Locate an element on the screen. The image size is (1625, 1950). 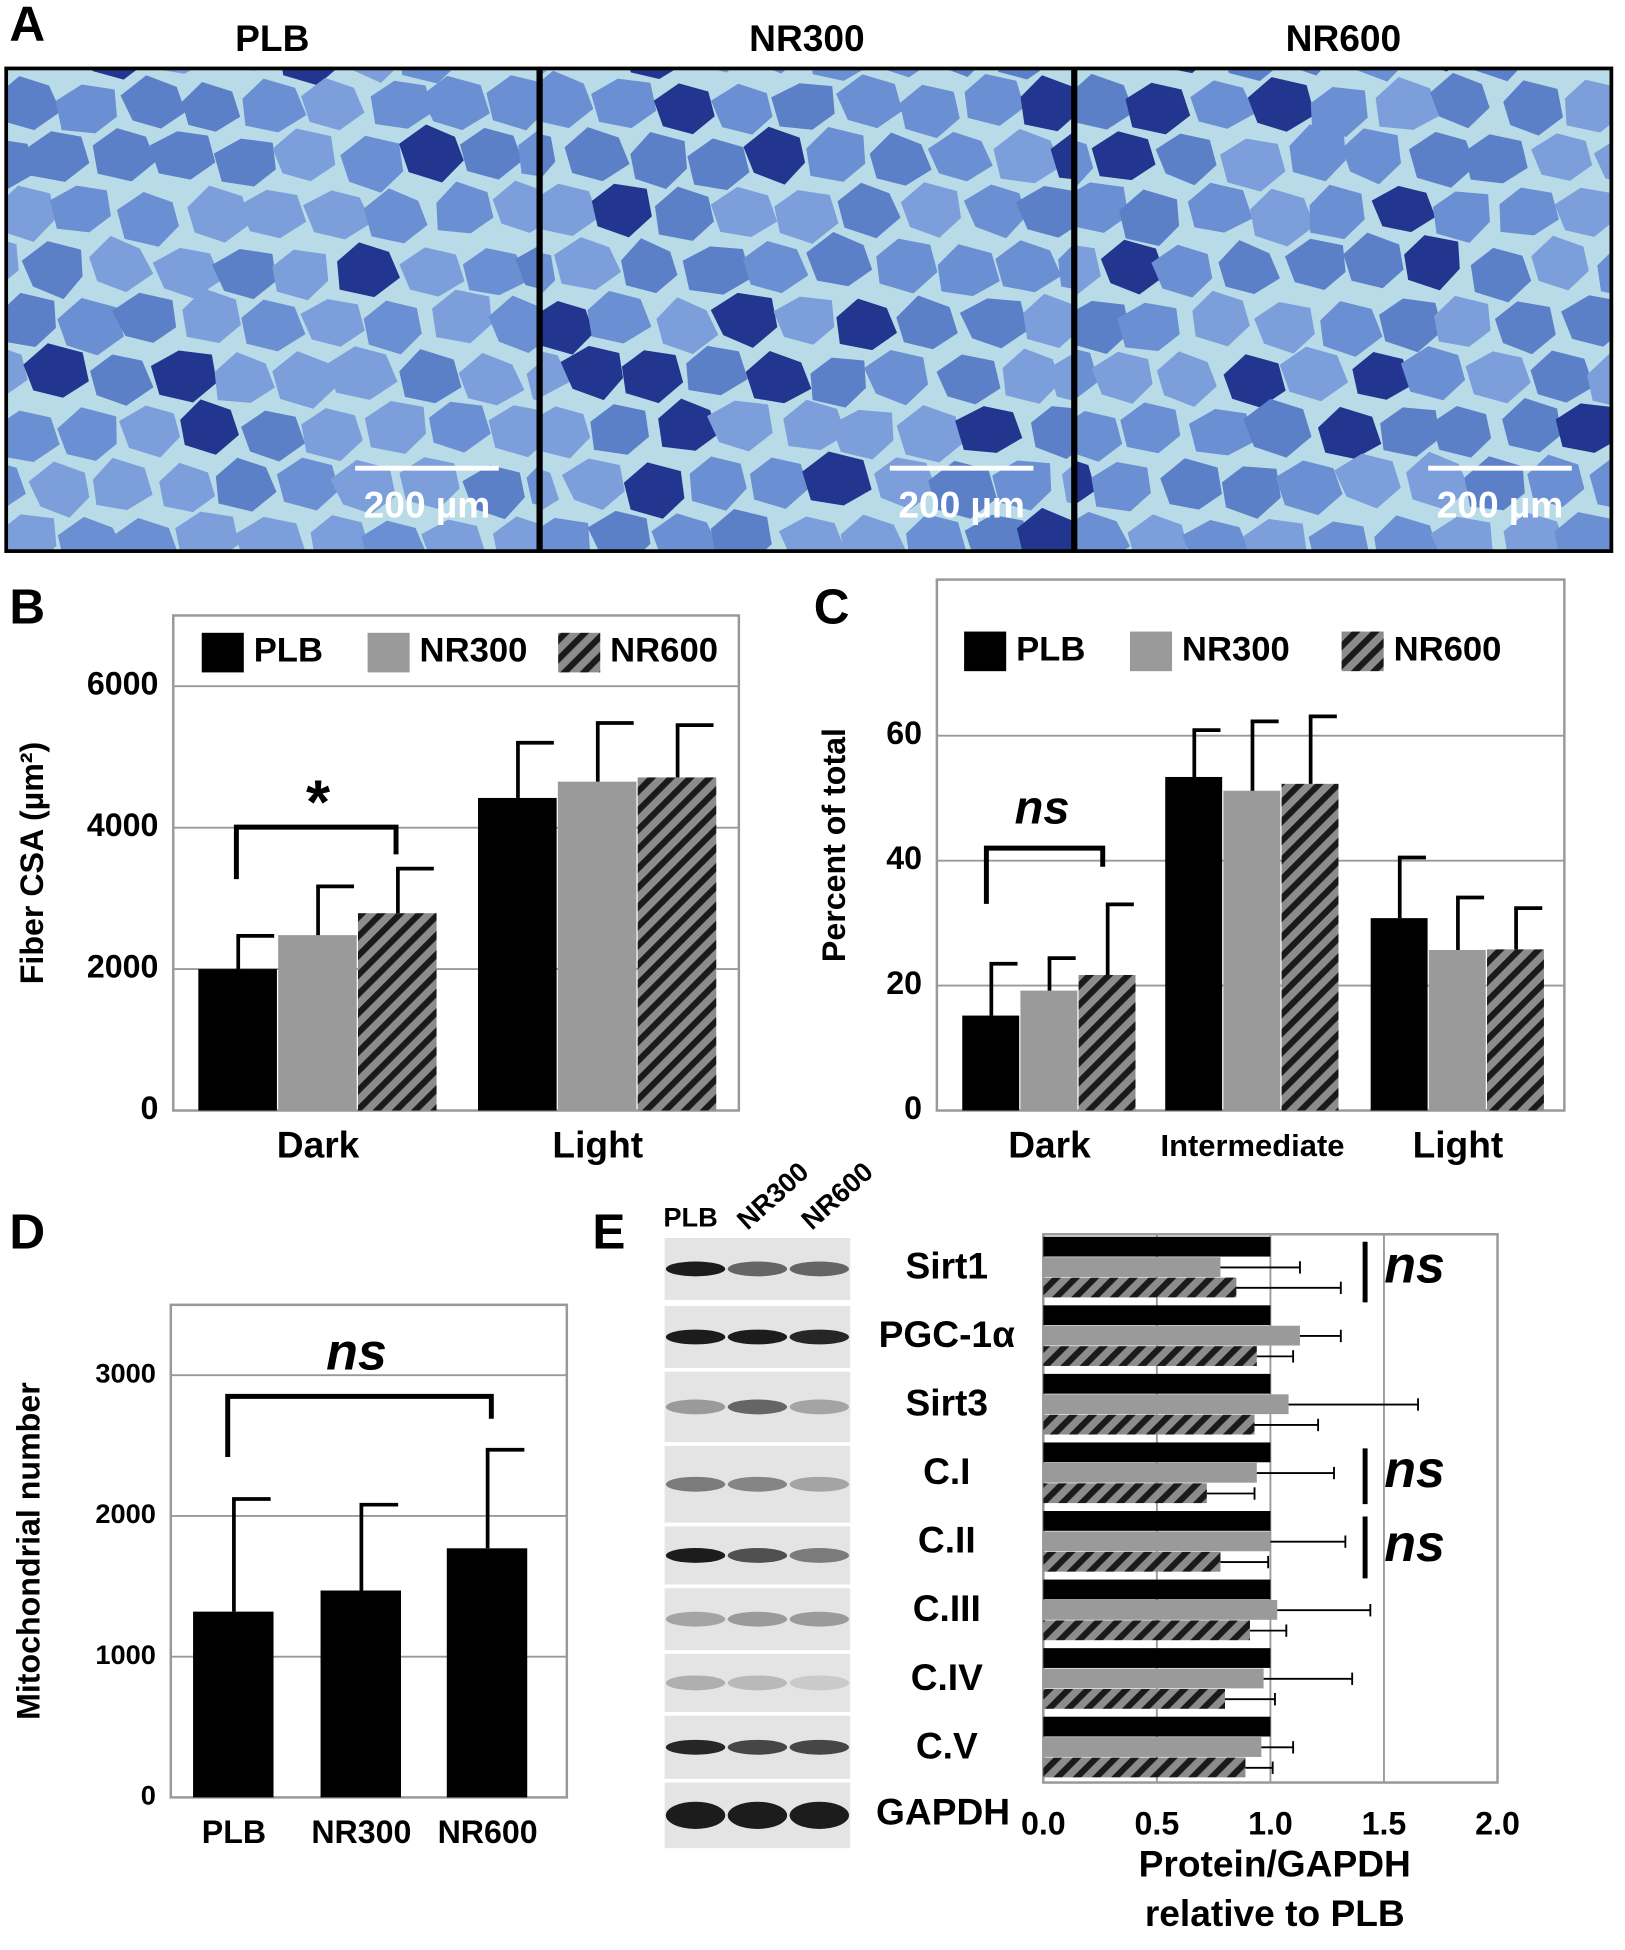
panel-label: D is located at coordinates (27, 1232).